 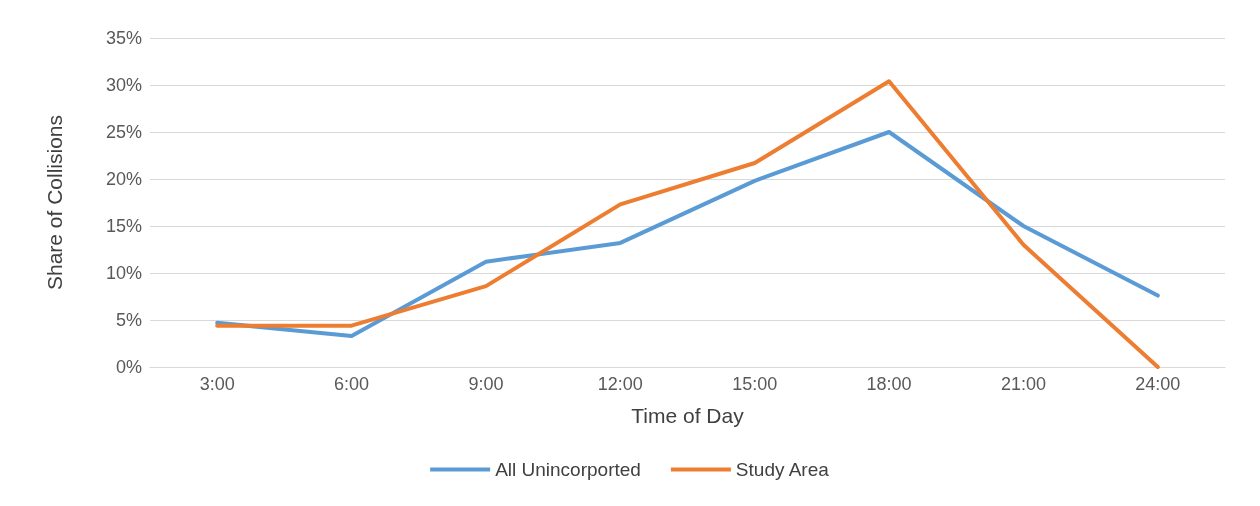 What do you see at coordinates (123, 179) in the screenshot?
I see `y-tick-label: 20%` at bounding box center [123, 179].